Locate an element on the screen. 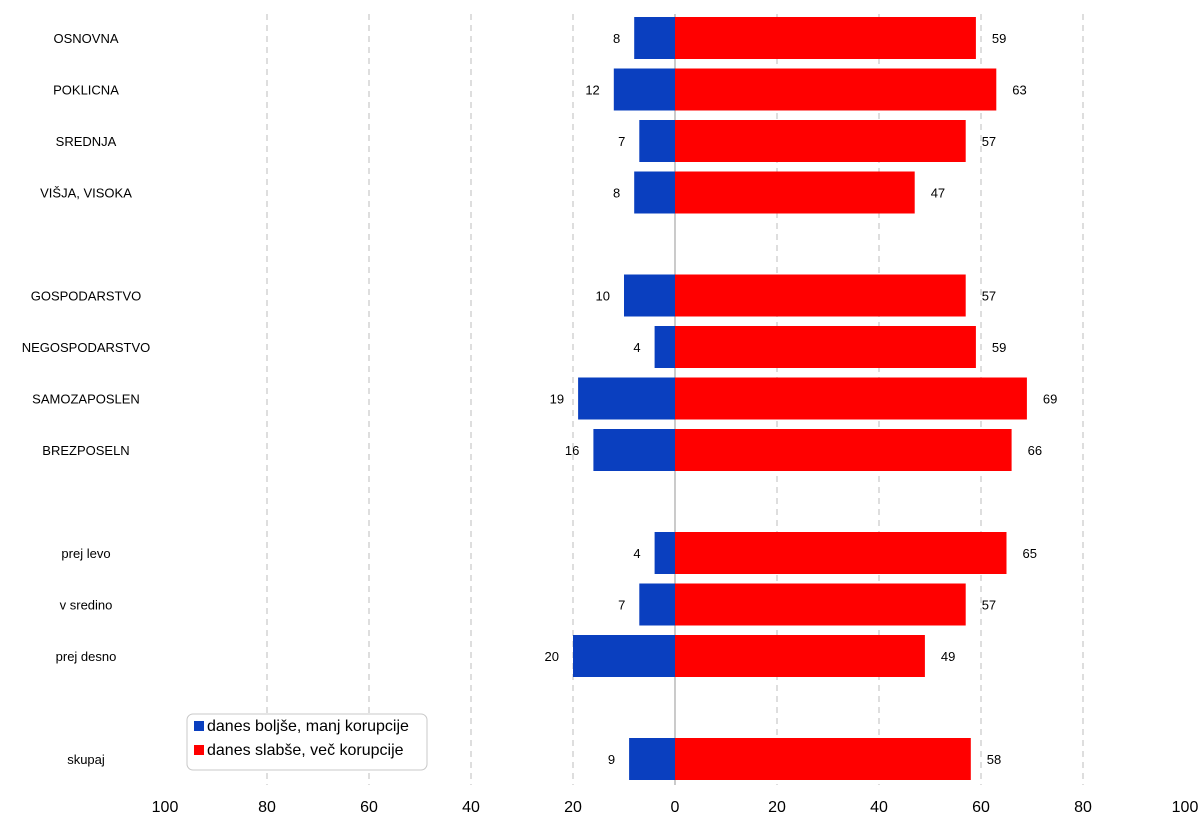 The image size is (1203, 820). value-label-better: 19 is located at coordinates (557, 399).